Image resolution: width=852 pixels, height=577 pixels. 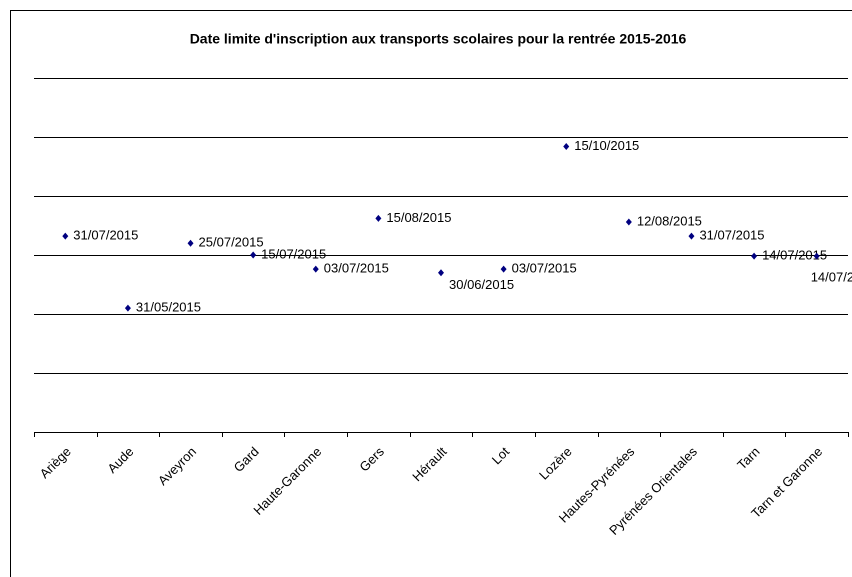 What do you see at coordinates (606, 145) in the screenshot?
I see `data-label: 15/10/2015` at bounding box center [606, 145].